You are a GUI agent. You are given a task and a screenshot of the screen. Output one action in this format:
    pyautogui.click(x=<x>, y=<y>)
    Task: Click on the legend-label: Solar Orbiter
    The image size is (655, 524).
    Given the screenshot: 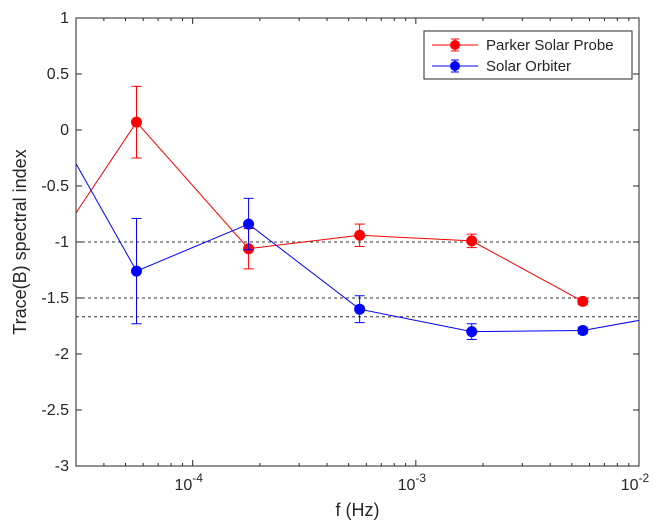 What is the action you would take?
    pyautogui.click(x=528, y=66)
    